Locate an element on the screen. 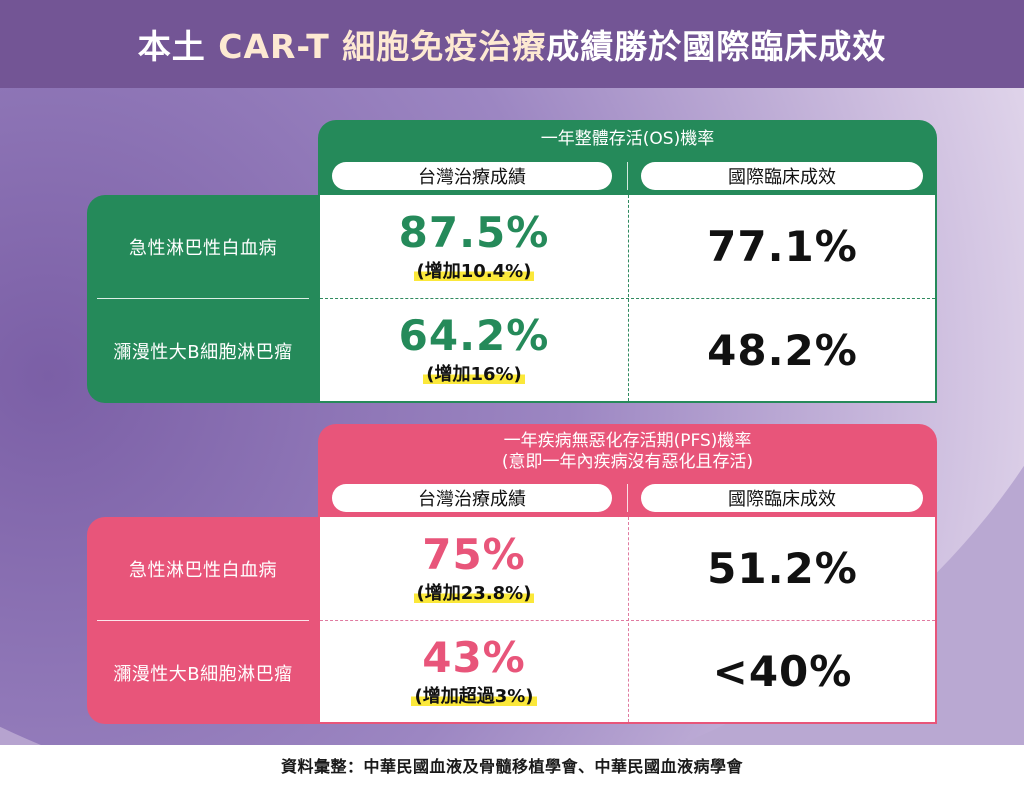 This screenshot has height=785, width=1024. os-column-taiwan: 台灣治療成績 is located at coordinates (472, 176).